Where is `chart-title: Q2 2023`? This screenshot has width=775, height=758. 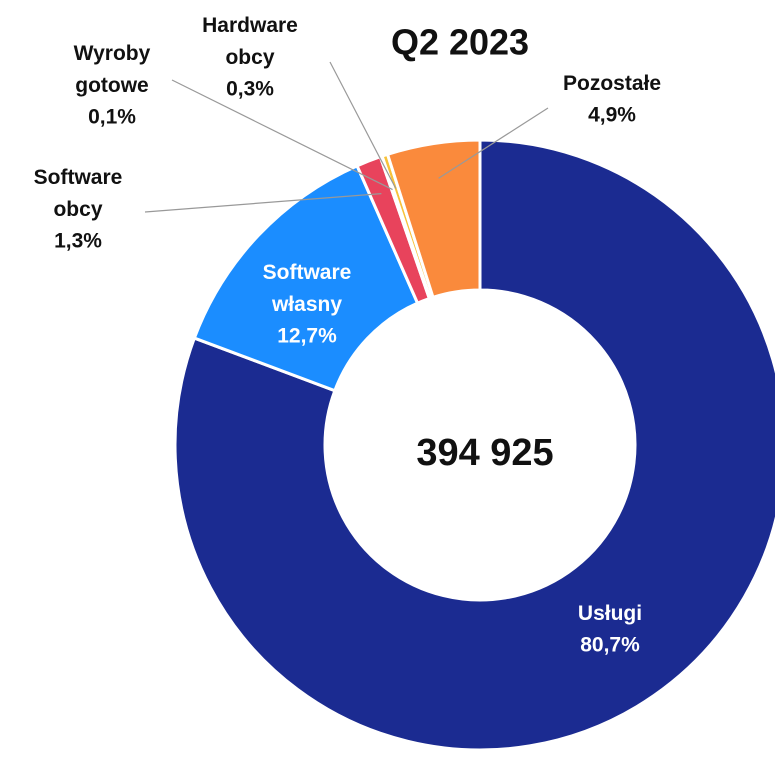
chart-title: Q2 2023 is located at coordinates (460, 42).